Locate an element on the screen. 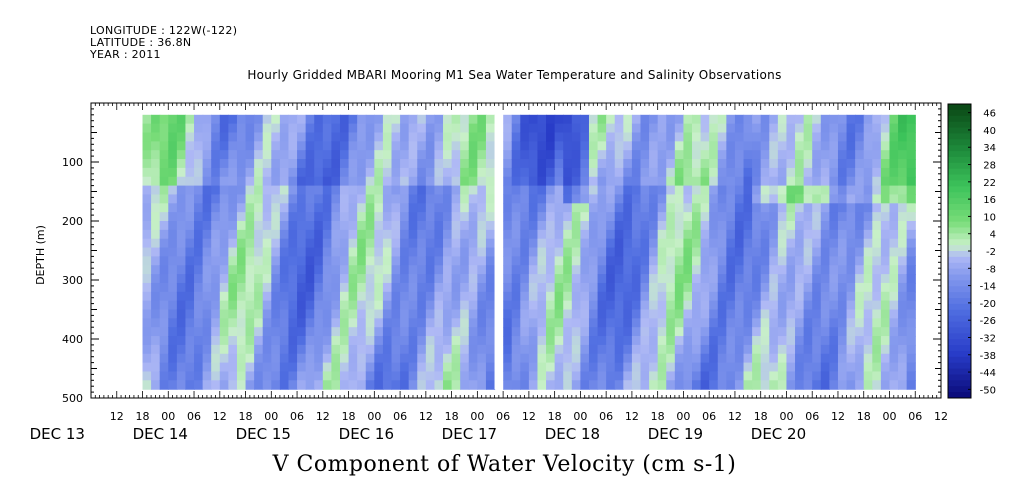 This screenshot has width=1009, height=504. x-hour-label: 06 is located at coordinates (915, 416).